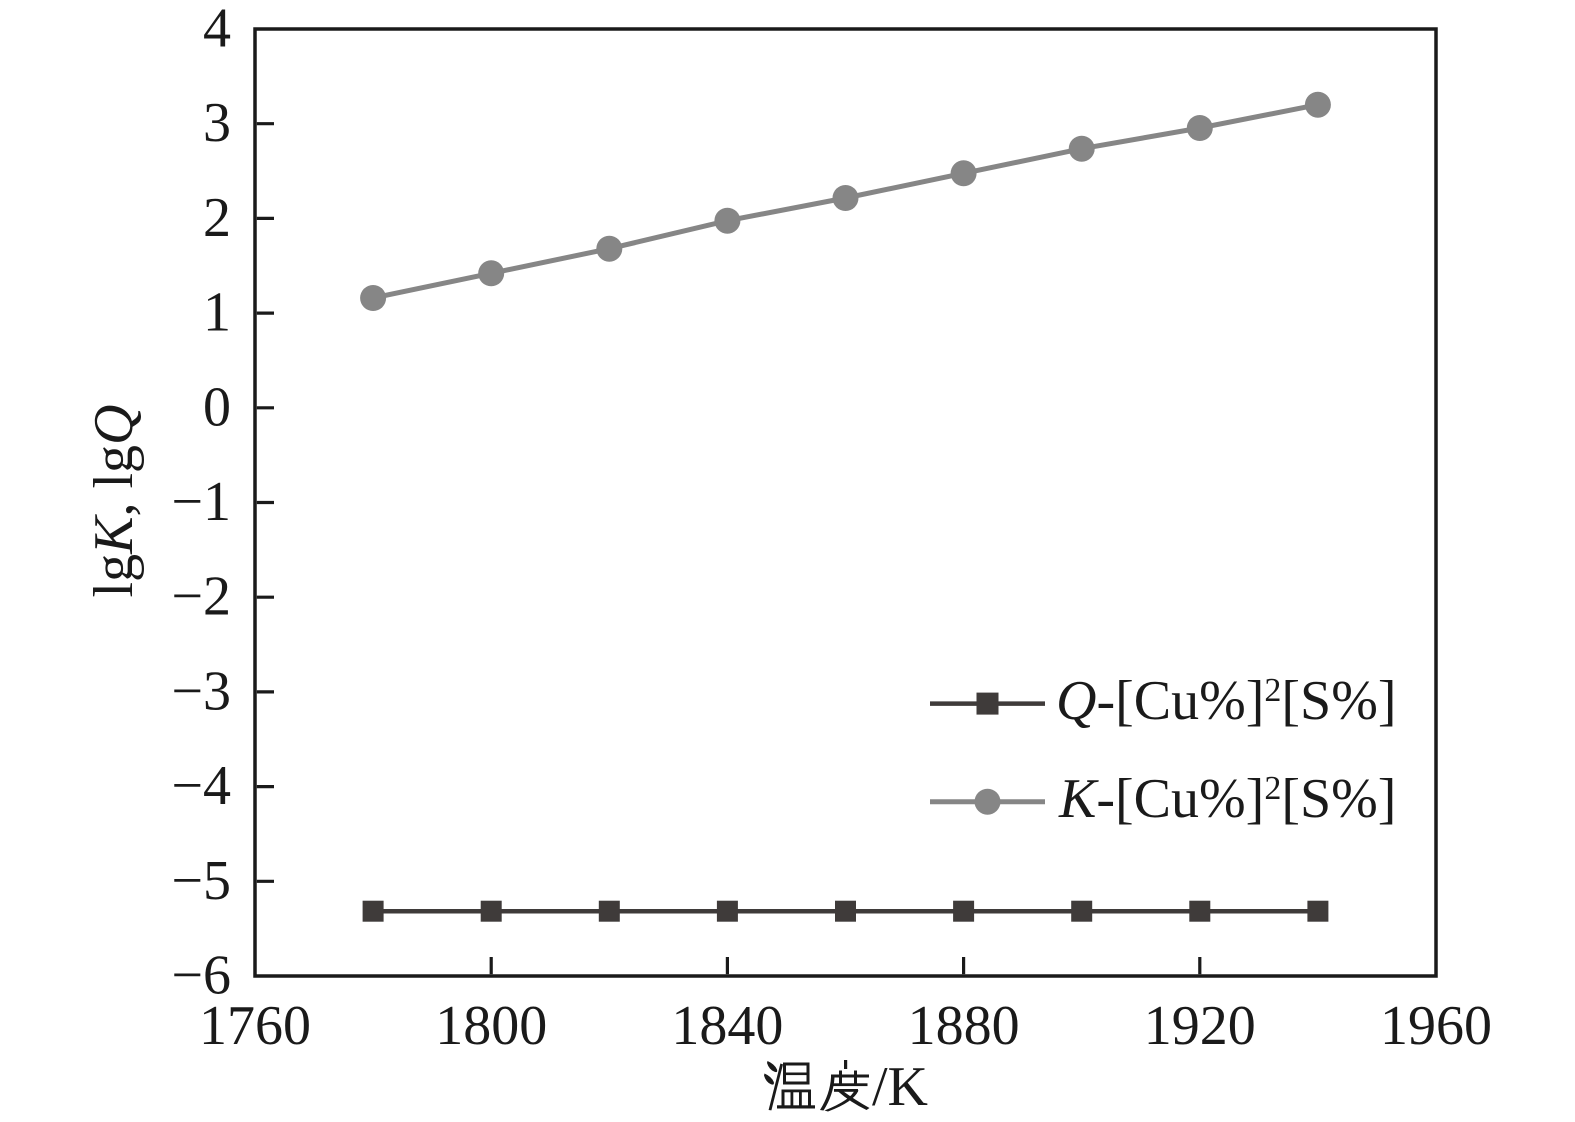 Image resolution: width=1575 pixels, height=1122 pixels. What do you see at coordinates (1436, 1026) in the screenshot?
I see `svg-text: 1960` at bounding box center [1436, 1026].